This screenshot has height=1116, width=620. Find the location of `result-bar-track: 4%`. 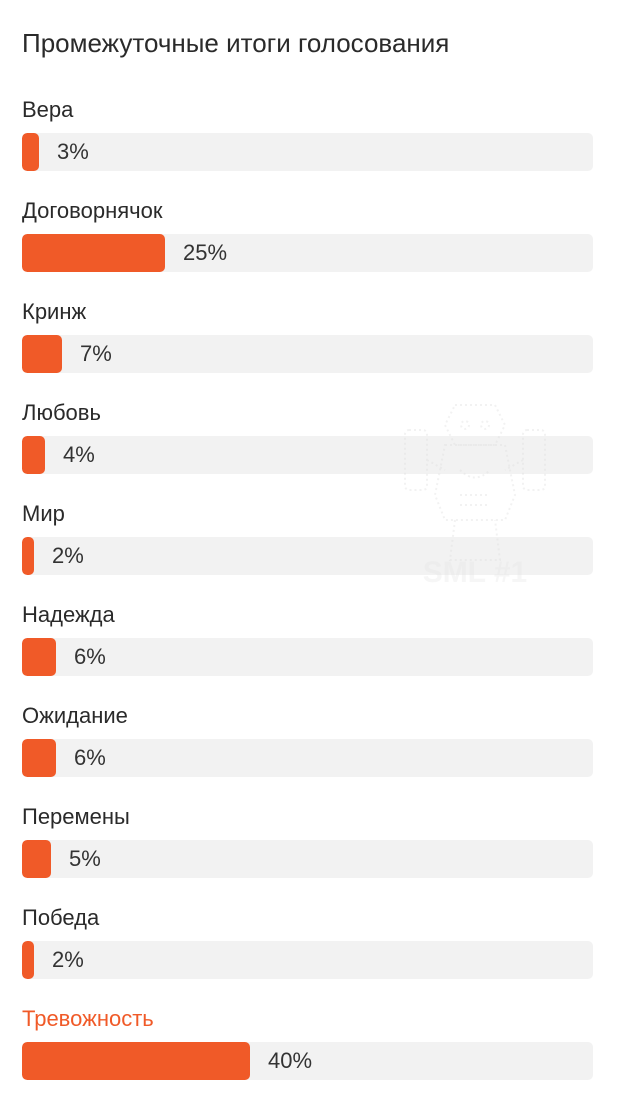

result-bar-track: 4% is located at coordinates (307, 455).